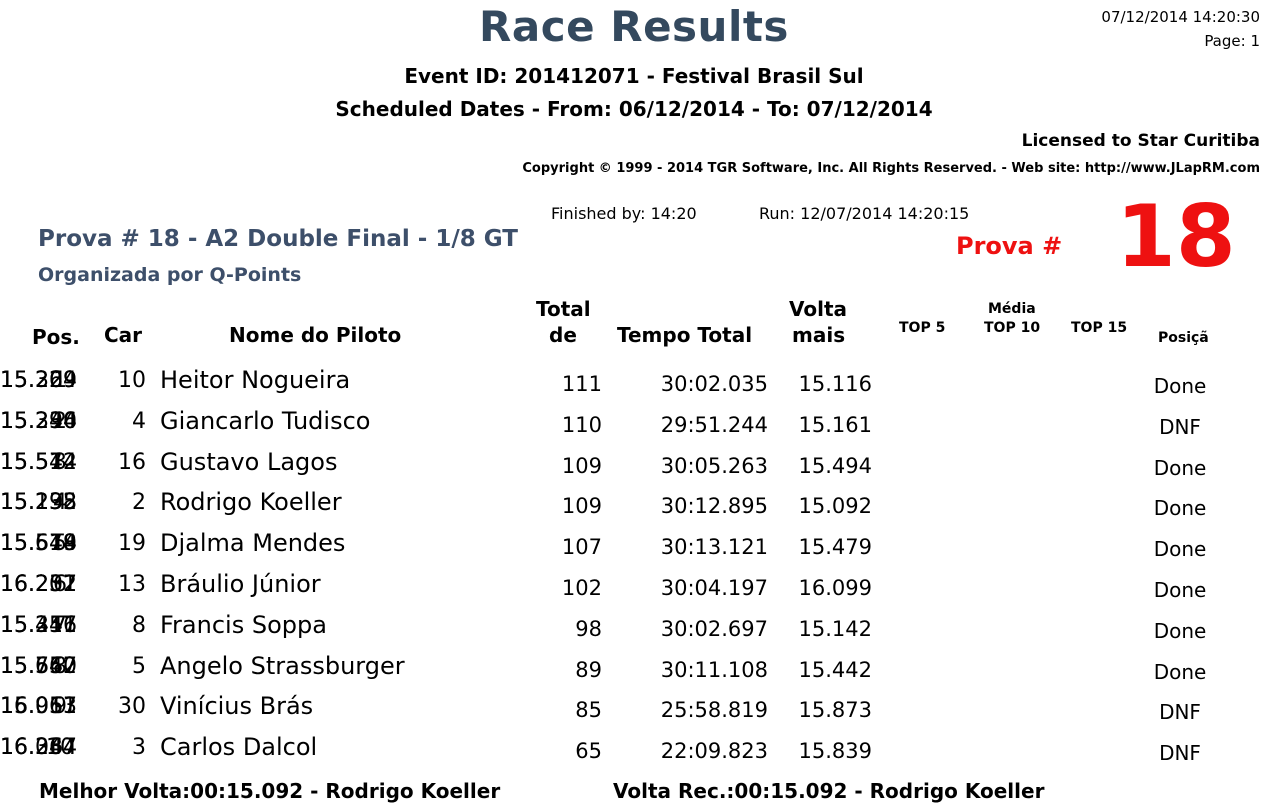  I want to click on car-number-cell: 30, so click(132, 707).